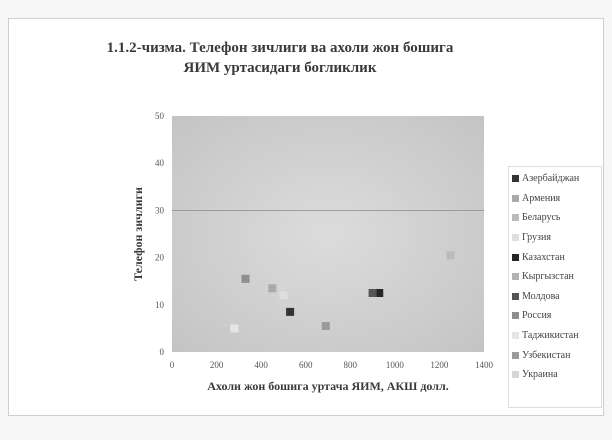  I want to click on legend-item: Грузия, so click(555, 238).